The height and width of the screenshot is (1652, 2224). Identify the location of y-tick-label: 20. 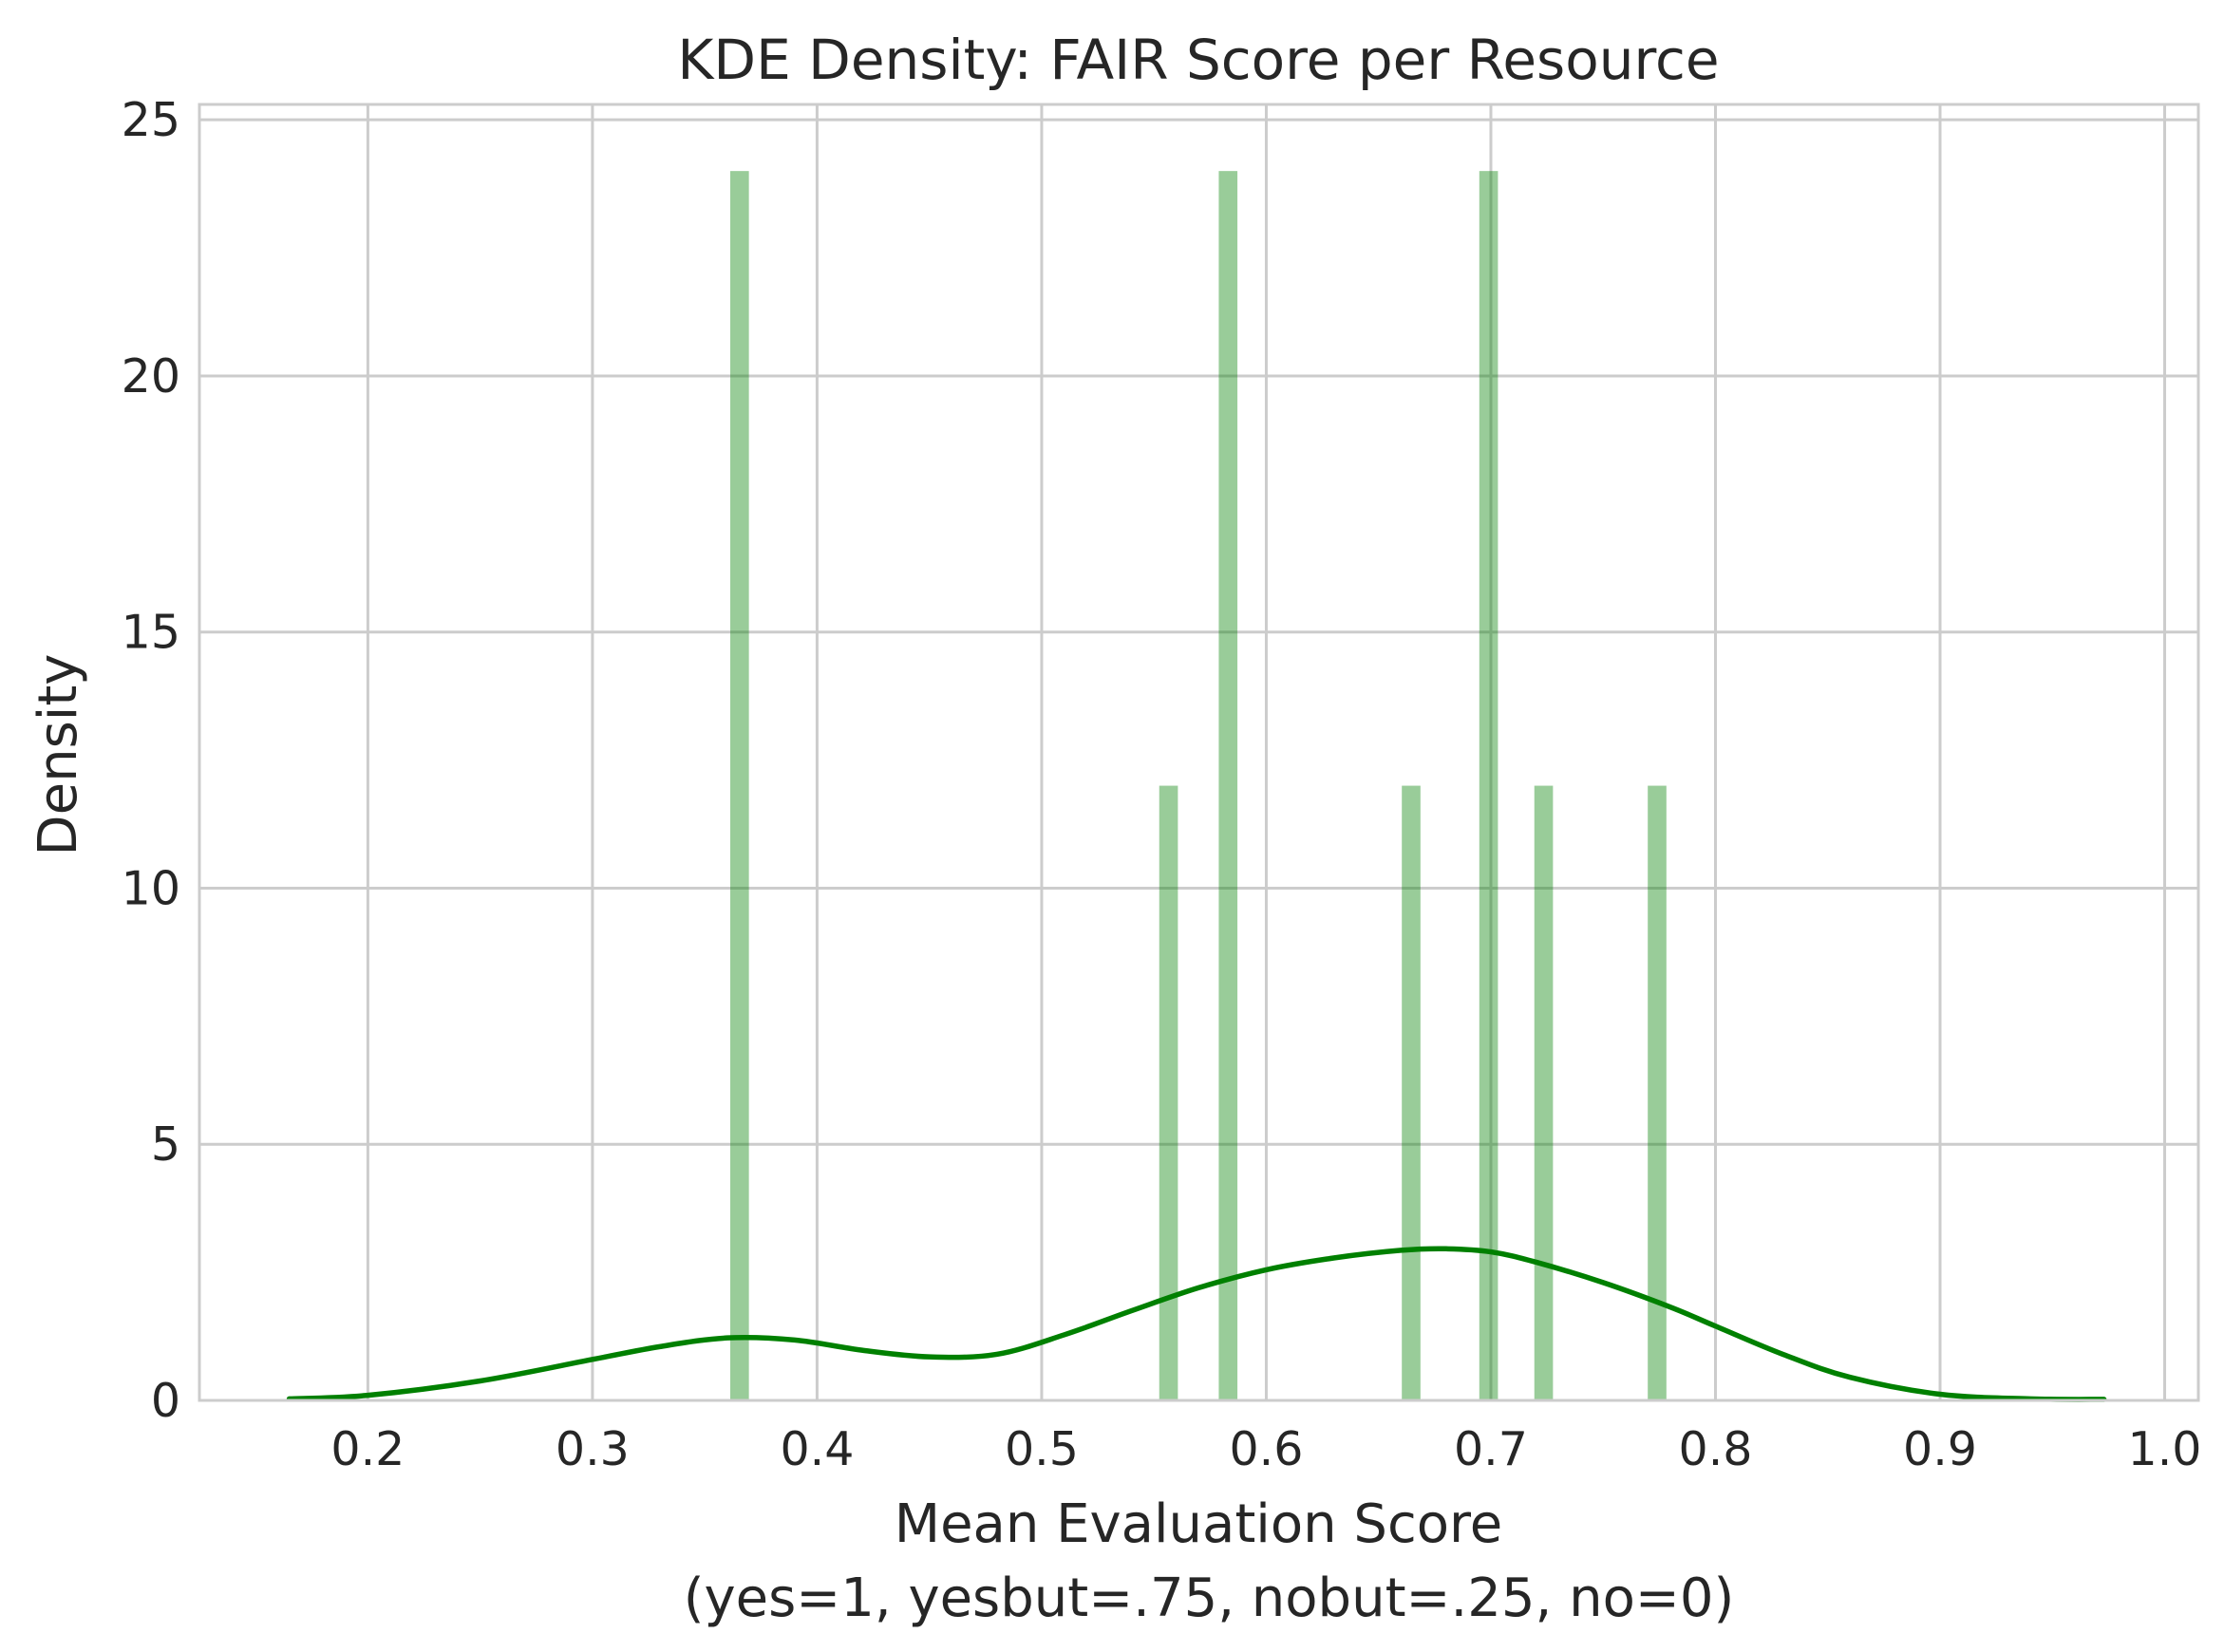
(151, 376).